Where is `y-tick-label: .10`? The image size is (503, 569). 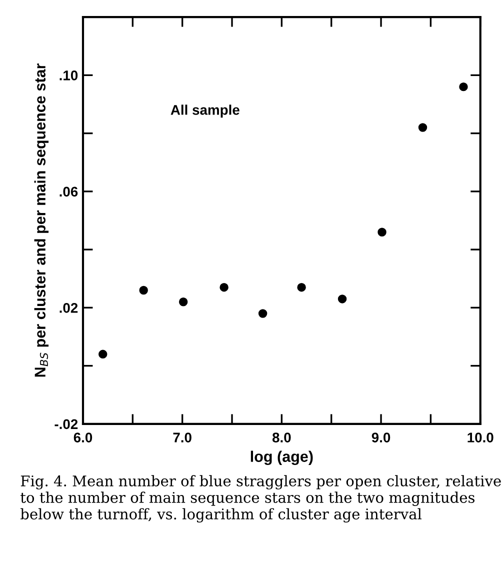 y-tick-label: .10 is located at coordinates (69, 75).